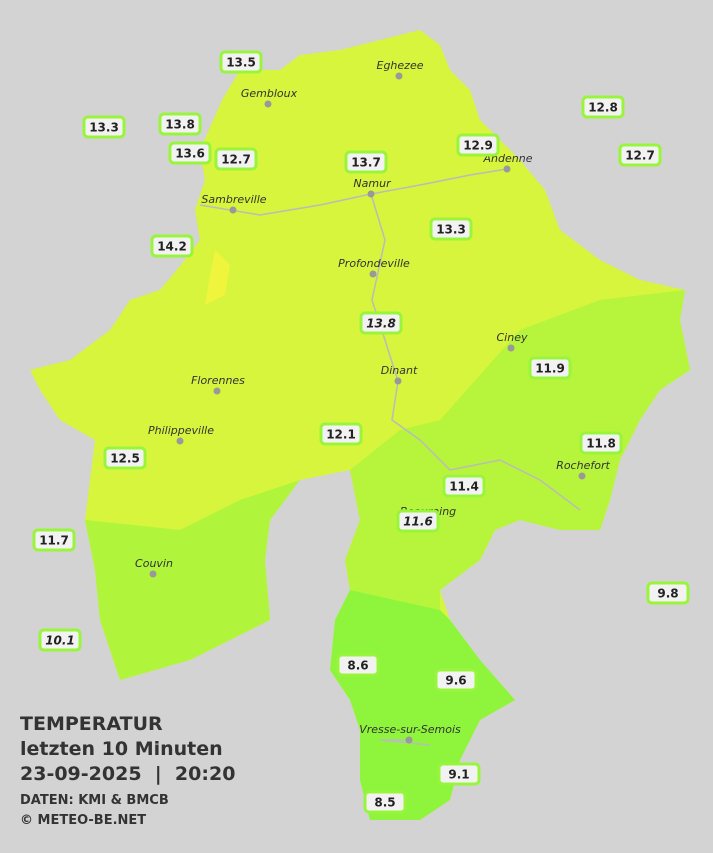 The width and height of the screenshot is (713, 853). I want to click on station: 11.6, so click(418, 521).